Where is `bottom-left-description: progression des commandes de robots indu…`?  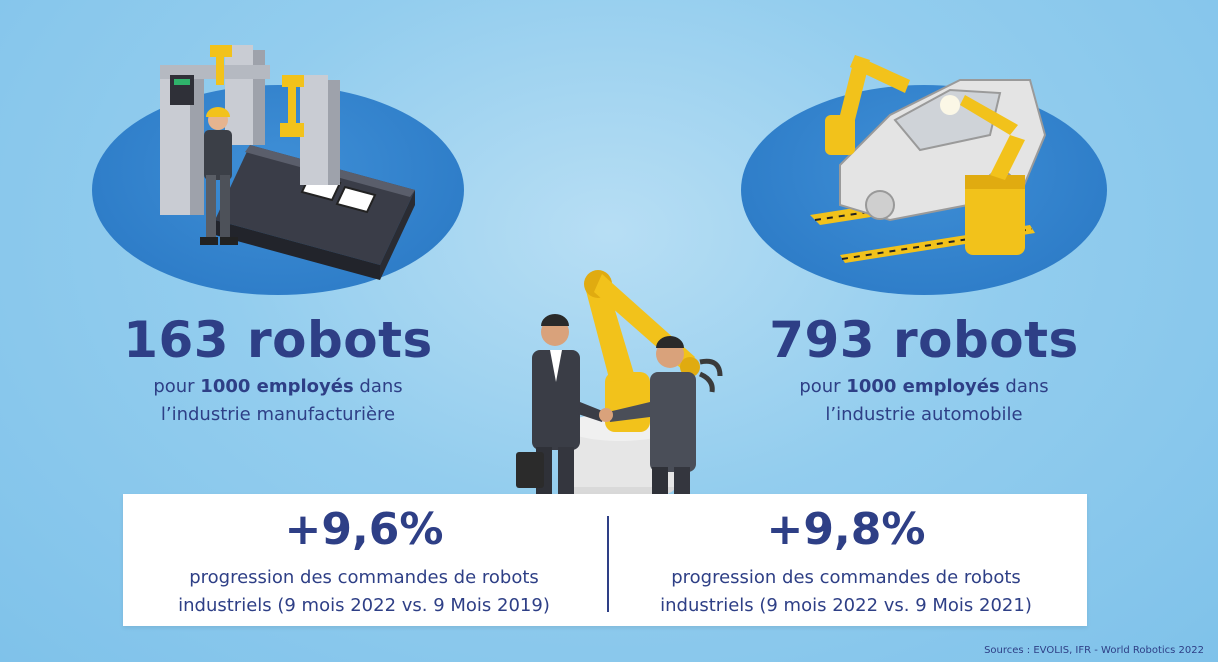
bottom-left-description: progression des commandes de robots indu… is located at coordinates (364, 592).